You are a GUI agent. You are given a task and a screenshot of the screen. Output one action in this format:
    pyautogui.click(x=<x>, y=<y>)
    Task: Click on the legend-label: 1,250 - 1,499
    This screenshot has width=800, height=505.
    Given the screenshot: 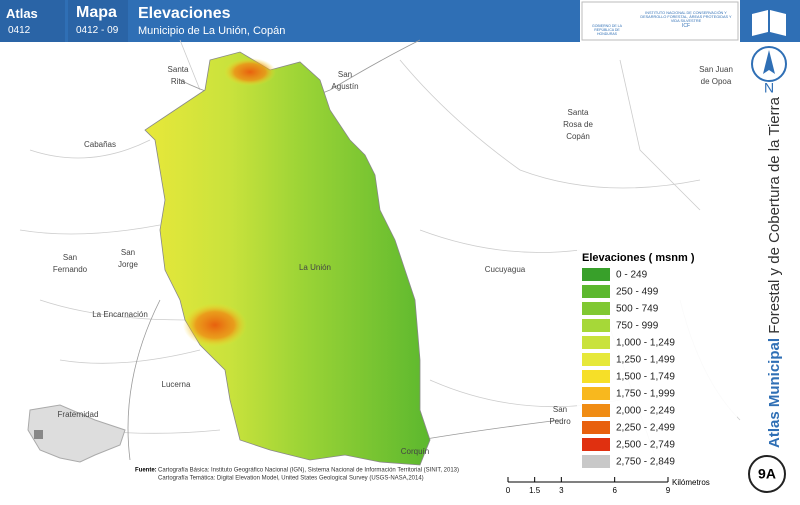 What is the action you would take?
    pyautogui.click(x=645, y=360)
    